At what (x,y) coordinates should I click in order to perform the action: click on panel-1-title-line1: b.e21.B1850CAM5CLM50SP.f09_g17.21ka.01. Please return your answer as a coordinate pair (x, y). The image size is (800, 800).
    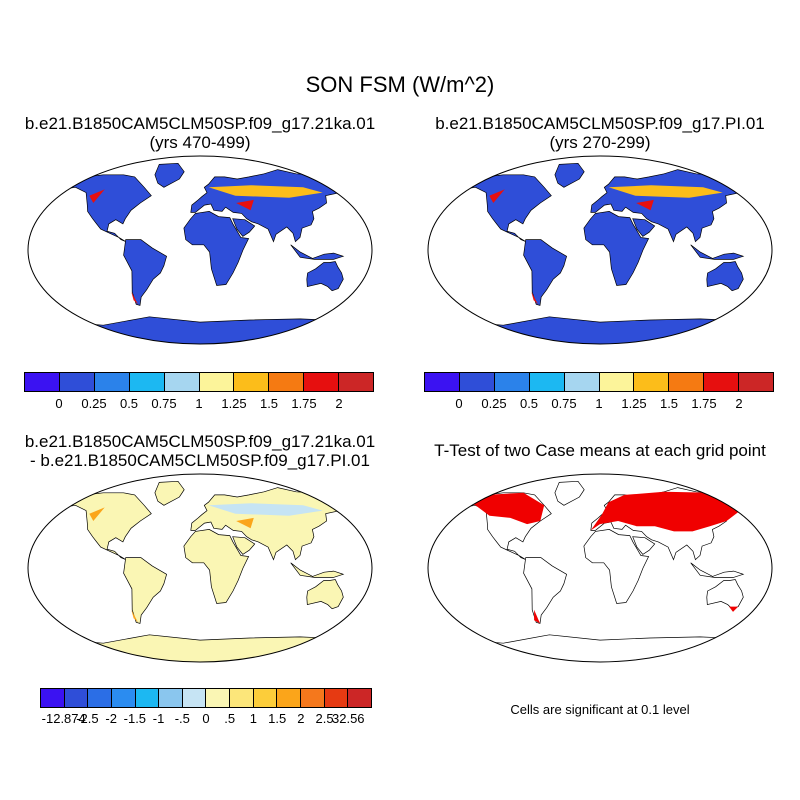
    Looking at the image, I should click on (200, 123).